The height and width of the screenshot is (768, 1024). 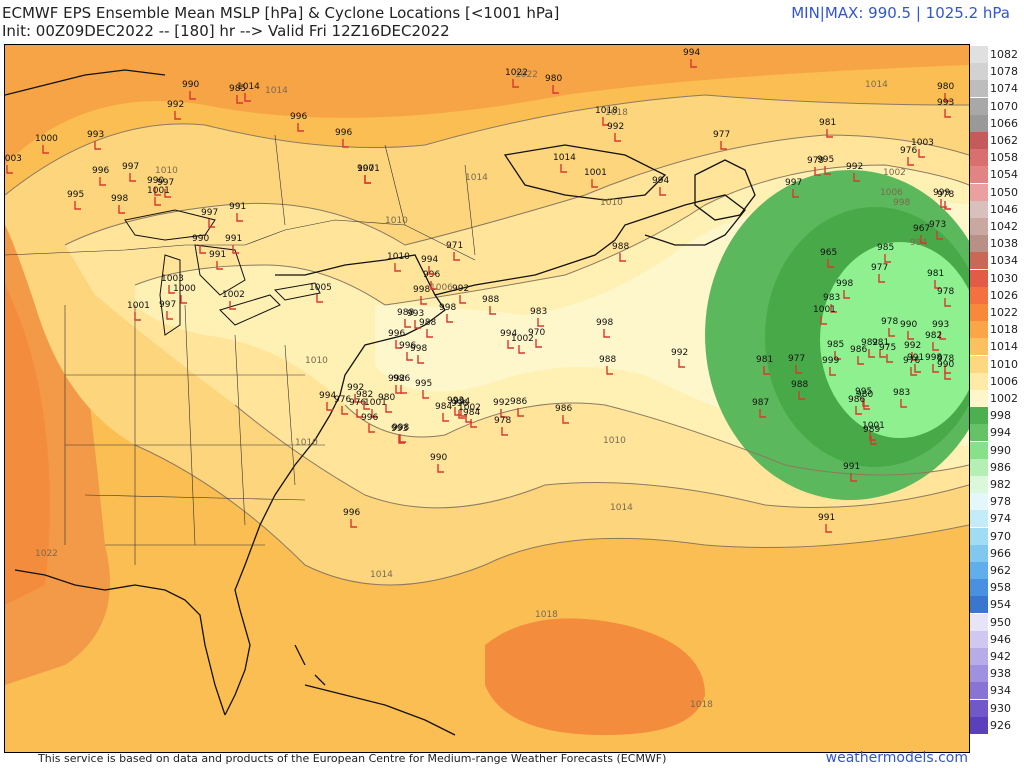 I want to click on cyclone-pressure-label: 1002, so click(x=522, y=339).